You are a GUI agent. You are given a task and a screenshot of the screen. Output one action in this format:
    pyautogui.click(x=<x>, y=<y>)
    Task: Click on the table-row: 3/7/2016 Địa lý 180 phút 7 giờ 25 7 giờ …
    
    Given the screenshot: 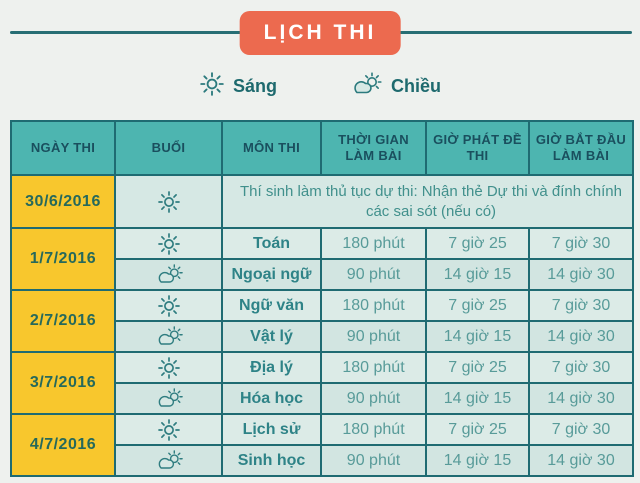 What is the action you would take?
    pyautogui.click(x=322, y=383)
    